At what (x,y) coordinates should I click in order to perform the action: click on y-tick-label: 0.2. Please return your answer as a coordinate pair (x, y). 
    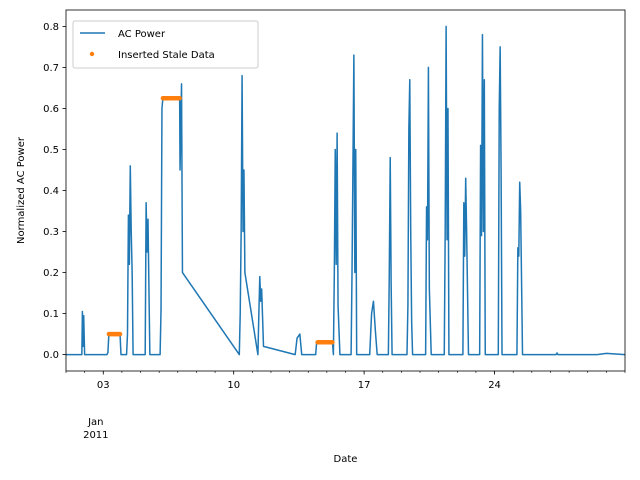
    Looking at the image, I should click on (51, 273).